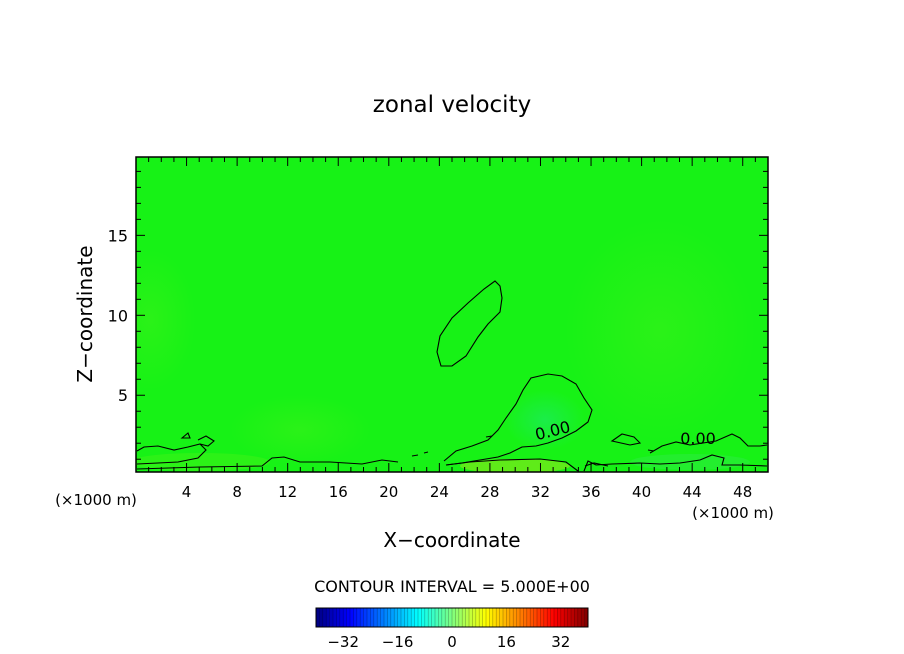 The width and height of the screenshot is (904, 654). Describe the element at coordinates (118, 315) in the screenshot. I see `y-tick-label: 10` at that location.